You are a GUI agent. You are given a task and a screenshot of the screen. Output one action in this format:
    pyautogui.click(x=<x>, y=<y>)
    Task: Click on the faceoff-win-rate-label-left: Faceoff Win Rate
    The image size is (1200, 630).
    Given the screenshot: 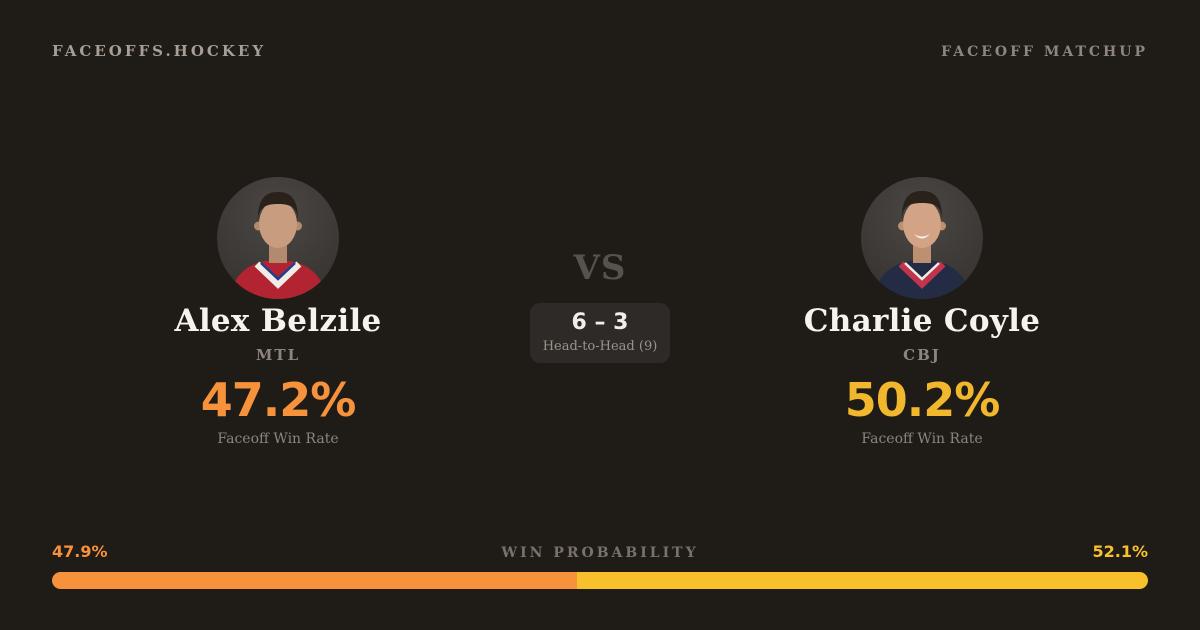 What is the action you would take?
    pyautogui.click(x=278, y=438)
    